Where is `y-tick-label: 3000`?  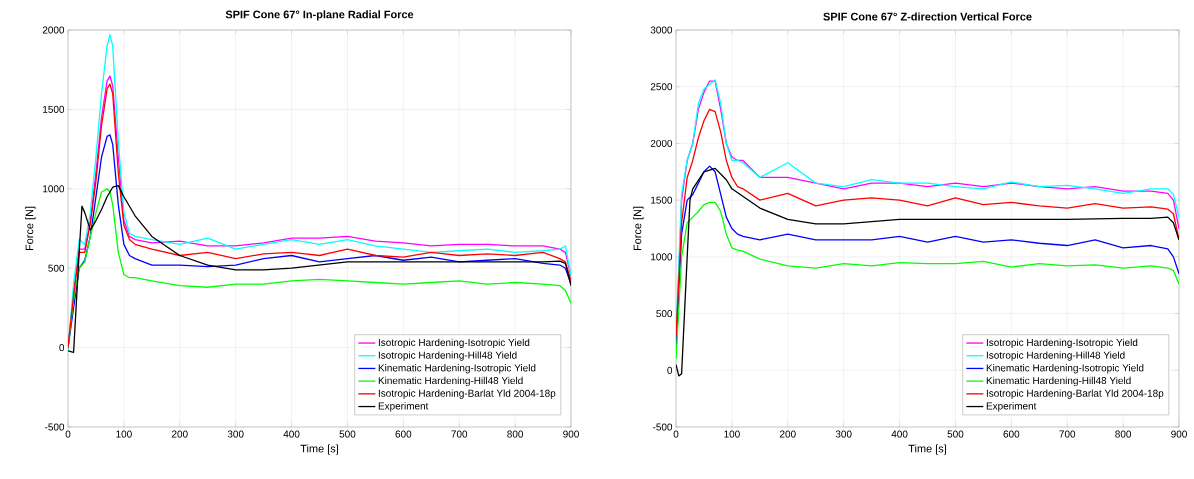 y-tick-label: 3000 is located at coordinates (661, 30).